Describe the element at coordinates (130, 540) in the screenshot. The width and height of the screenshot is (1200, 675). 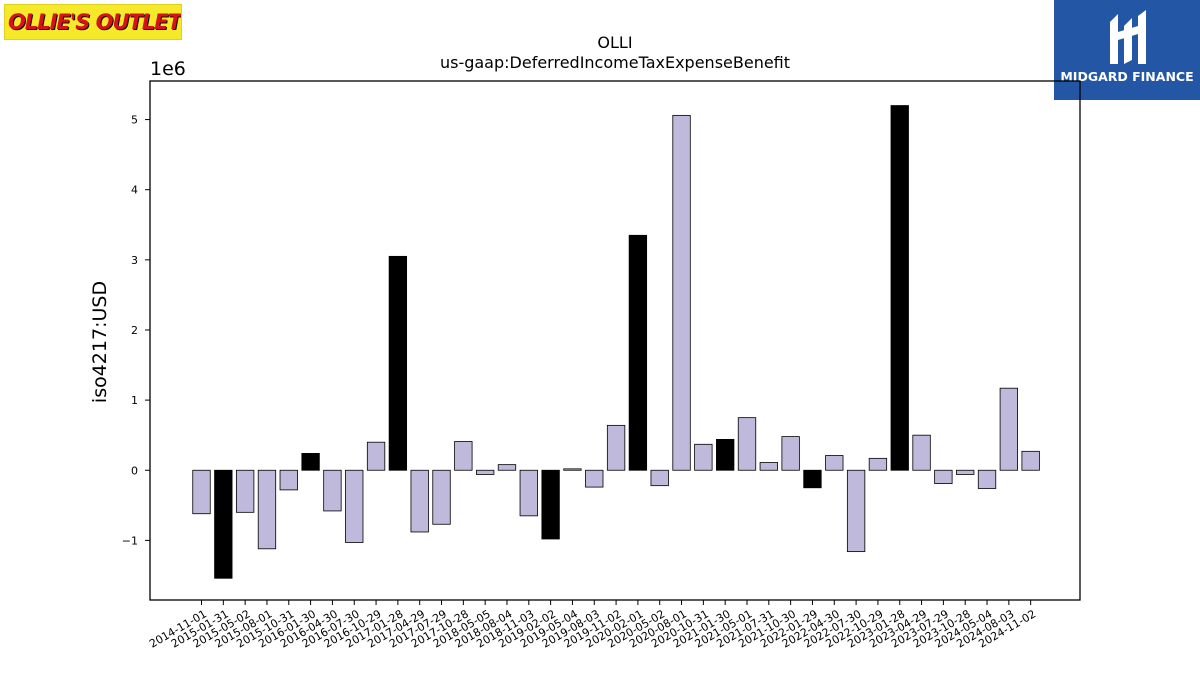
I see `y-tick-label: −1` at that location.